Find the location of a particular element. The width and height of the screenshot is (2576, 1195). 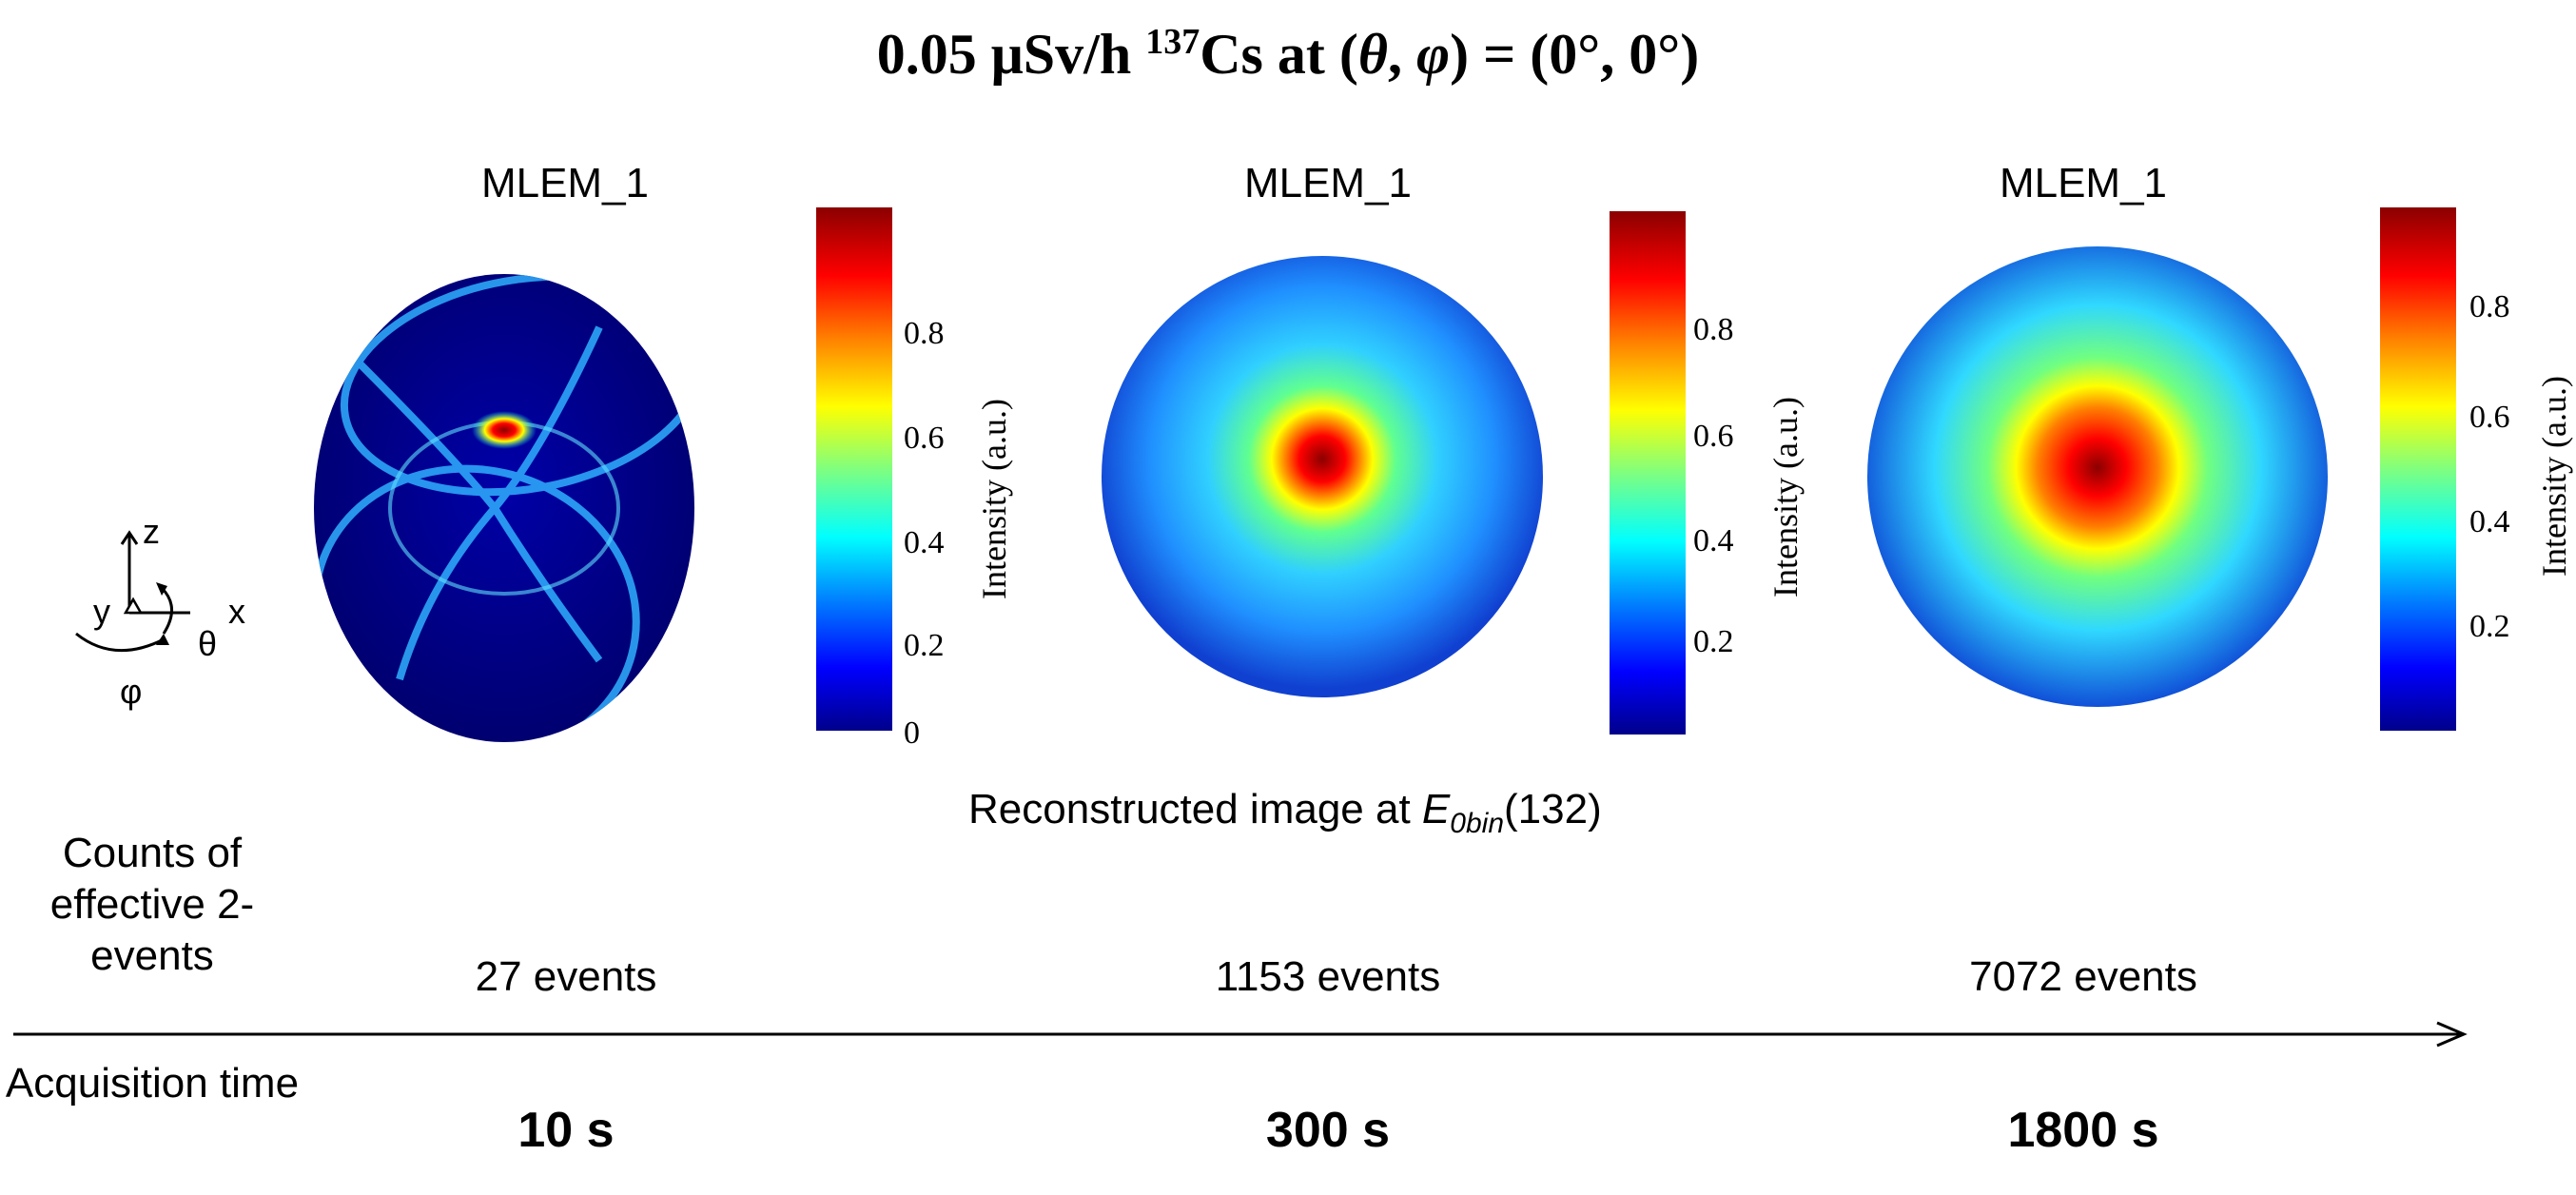

axis-z-label: z is located at coordinates (151, 531).